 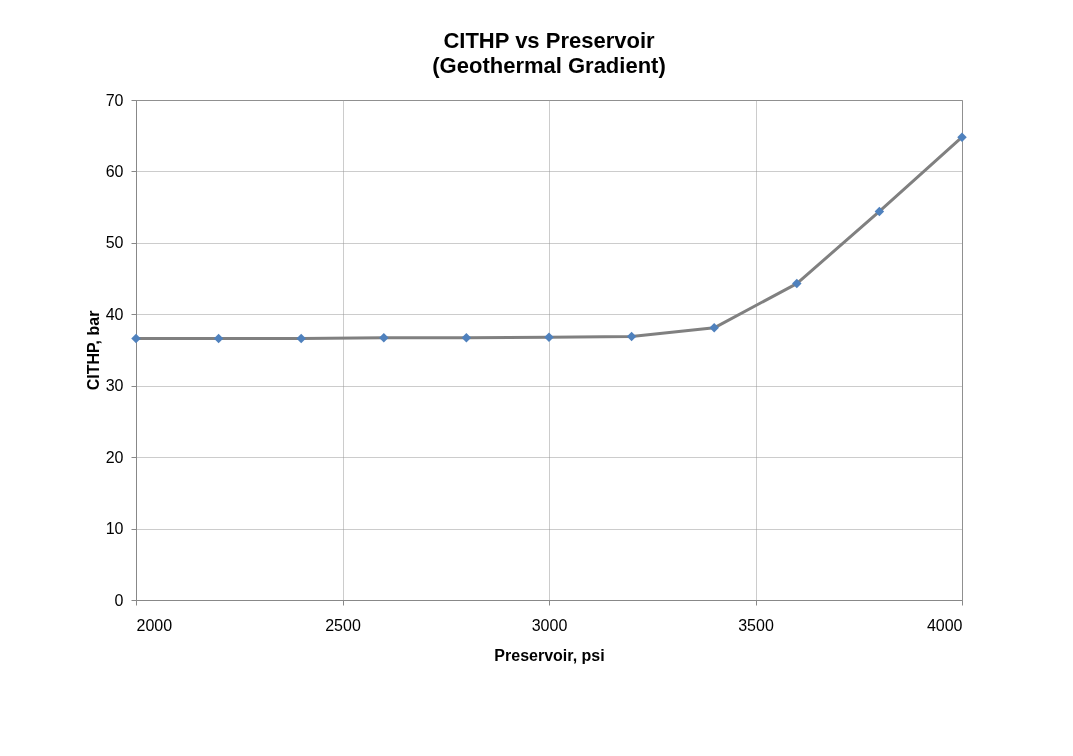 I want to click on y-tick-label: 40, so click(x=114, y=314).